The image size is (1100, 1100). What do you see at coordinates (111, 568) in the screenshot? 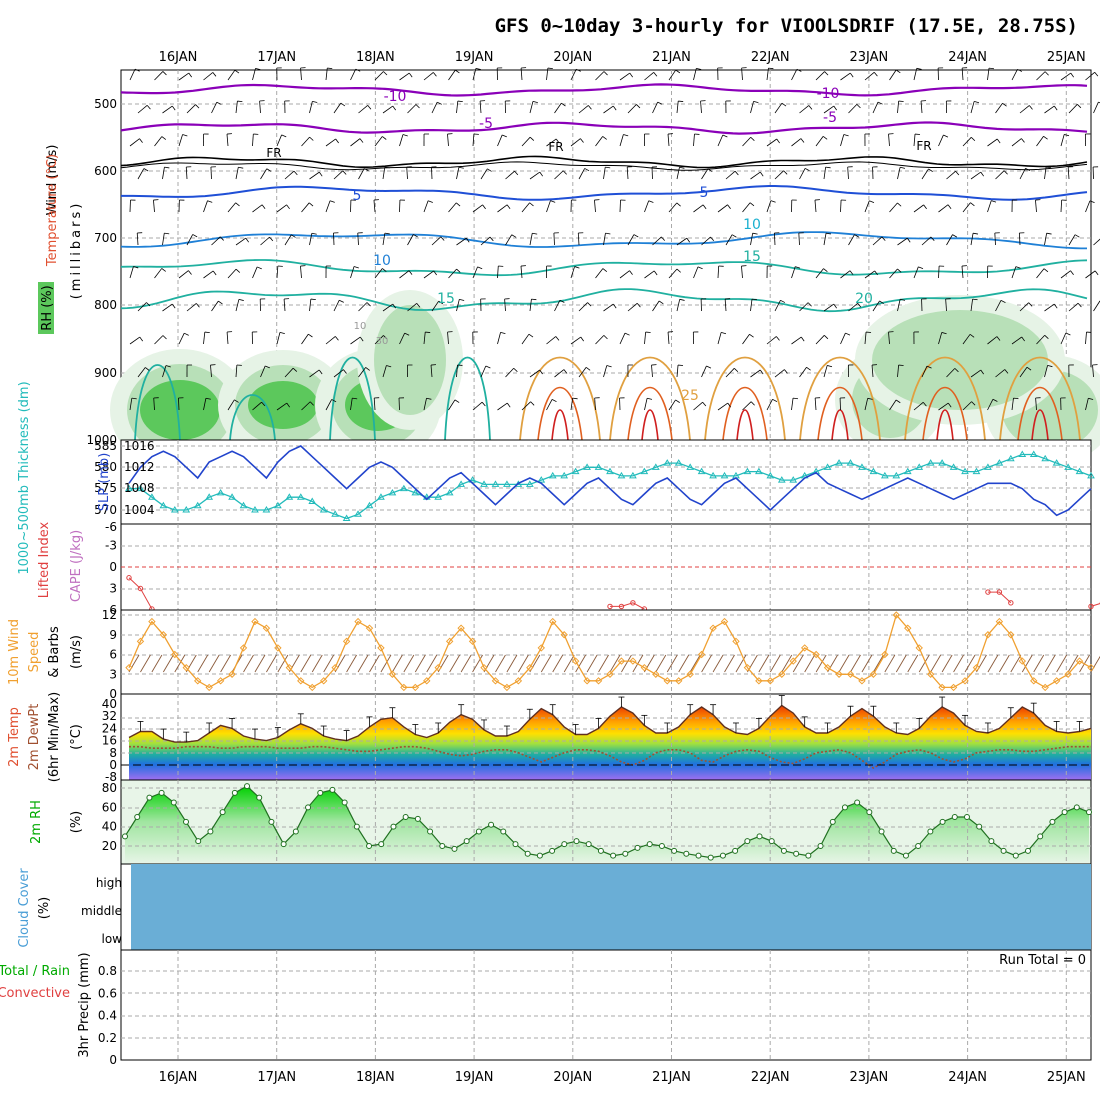
I see `li-ticks: -6 -3 0 3 6` at bounding box center [111, 568].